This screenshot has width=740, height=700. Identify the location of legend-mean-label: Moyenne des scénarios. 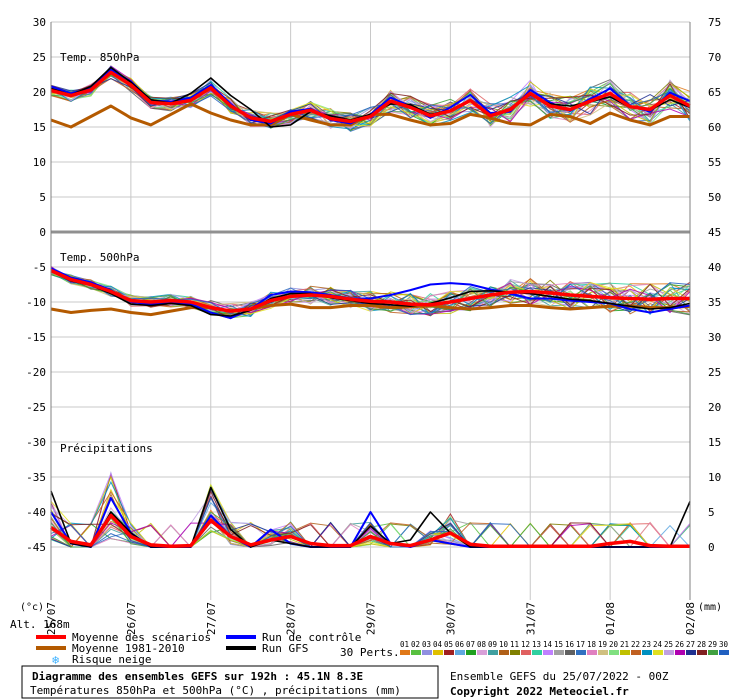
(141, 637).